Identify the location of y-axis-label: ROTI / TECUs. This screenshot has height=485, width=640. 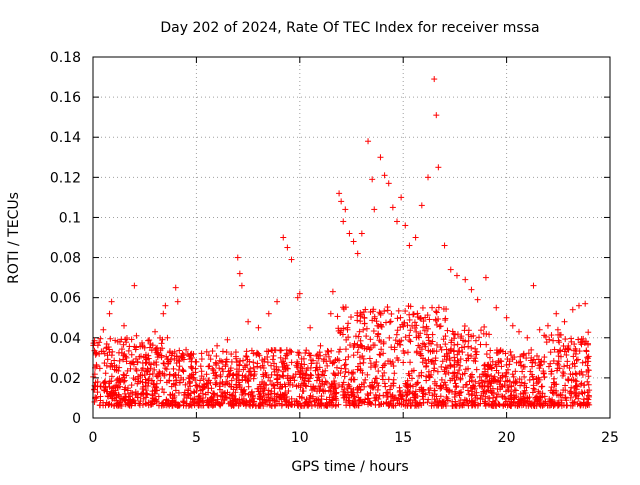
(14, 238).